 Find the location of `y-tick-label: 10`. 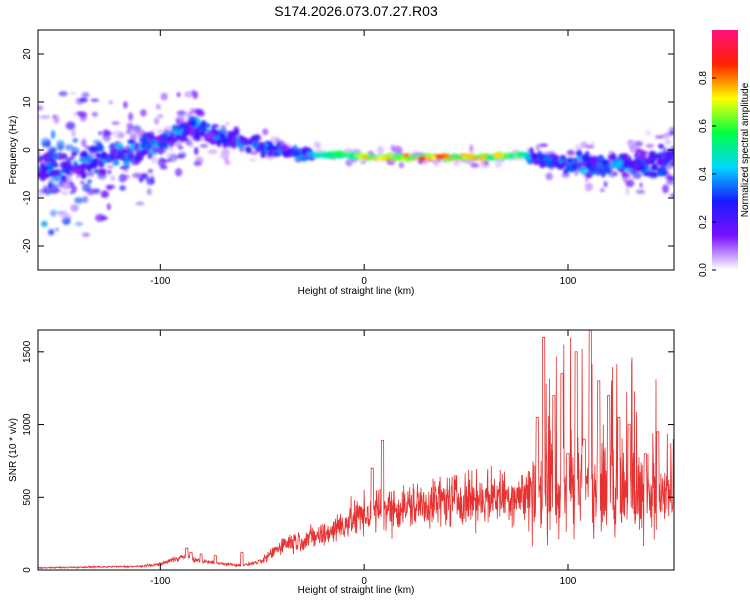

y-tick-label: 10 is located at coordinates (27, 102).